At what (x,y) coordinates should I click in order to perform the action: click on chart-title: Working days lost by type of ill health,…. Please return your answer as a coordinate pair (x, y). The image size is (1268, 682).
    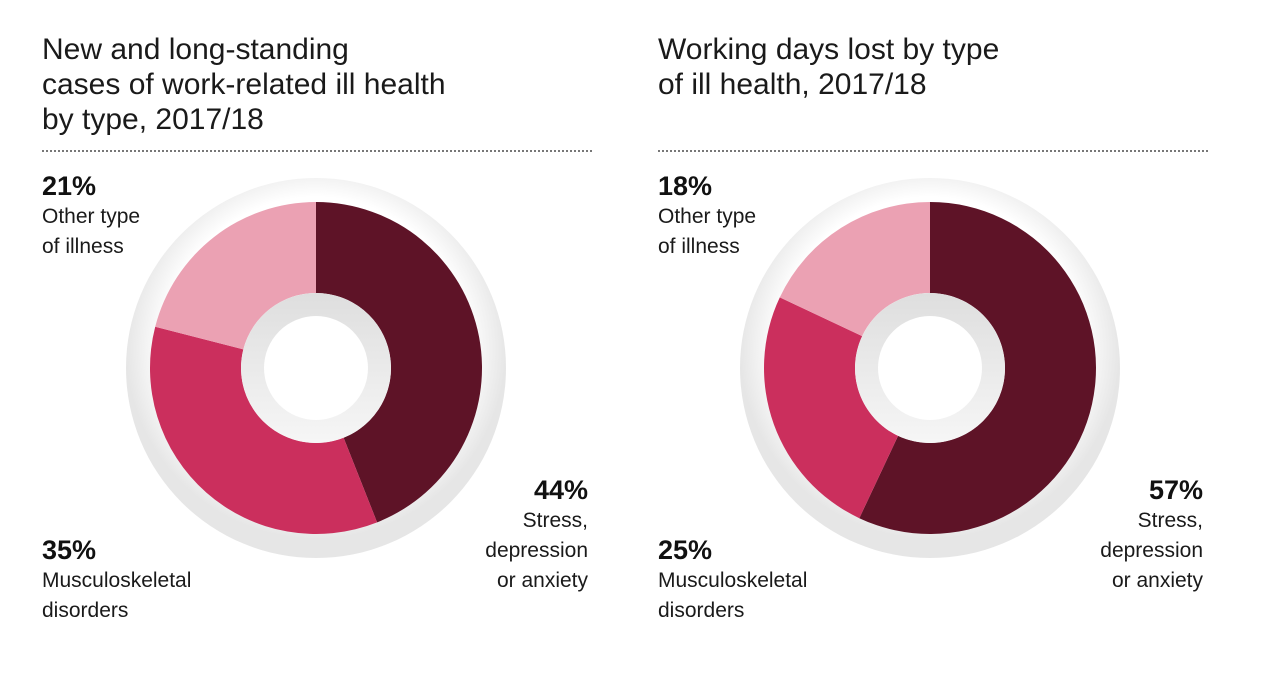
    Looking at the image, I should click on (828, 67).